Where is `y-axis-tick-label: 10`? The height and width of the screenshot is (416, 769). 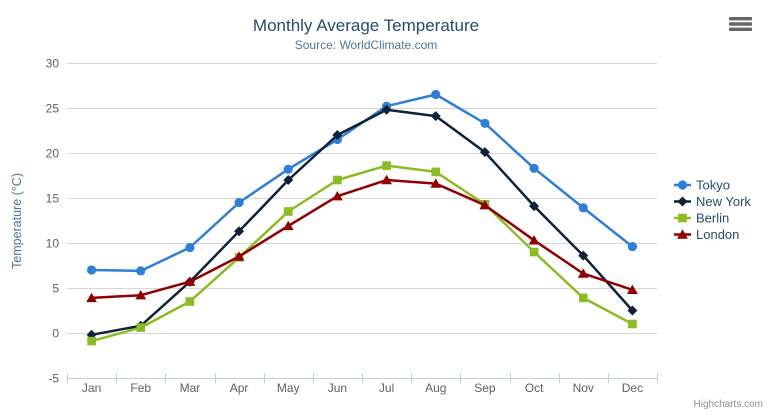 y-axis-tick-label: 10 is located at coordinates (53, 244).